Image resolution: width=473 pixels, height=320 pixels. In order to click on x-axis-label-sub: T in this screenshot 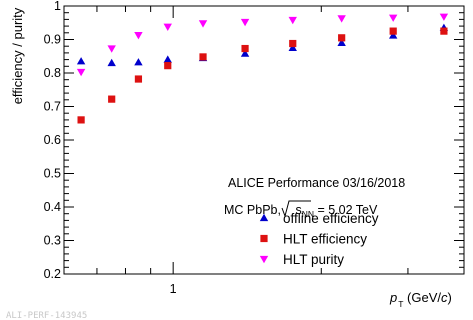, I will do `click(400, 304)`.